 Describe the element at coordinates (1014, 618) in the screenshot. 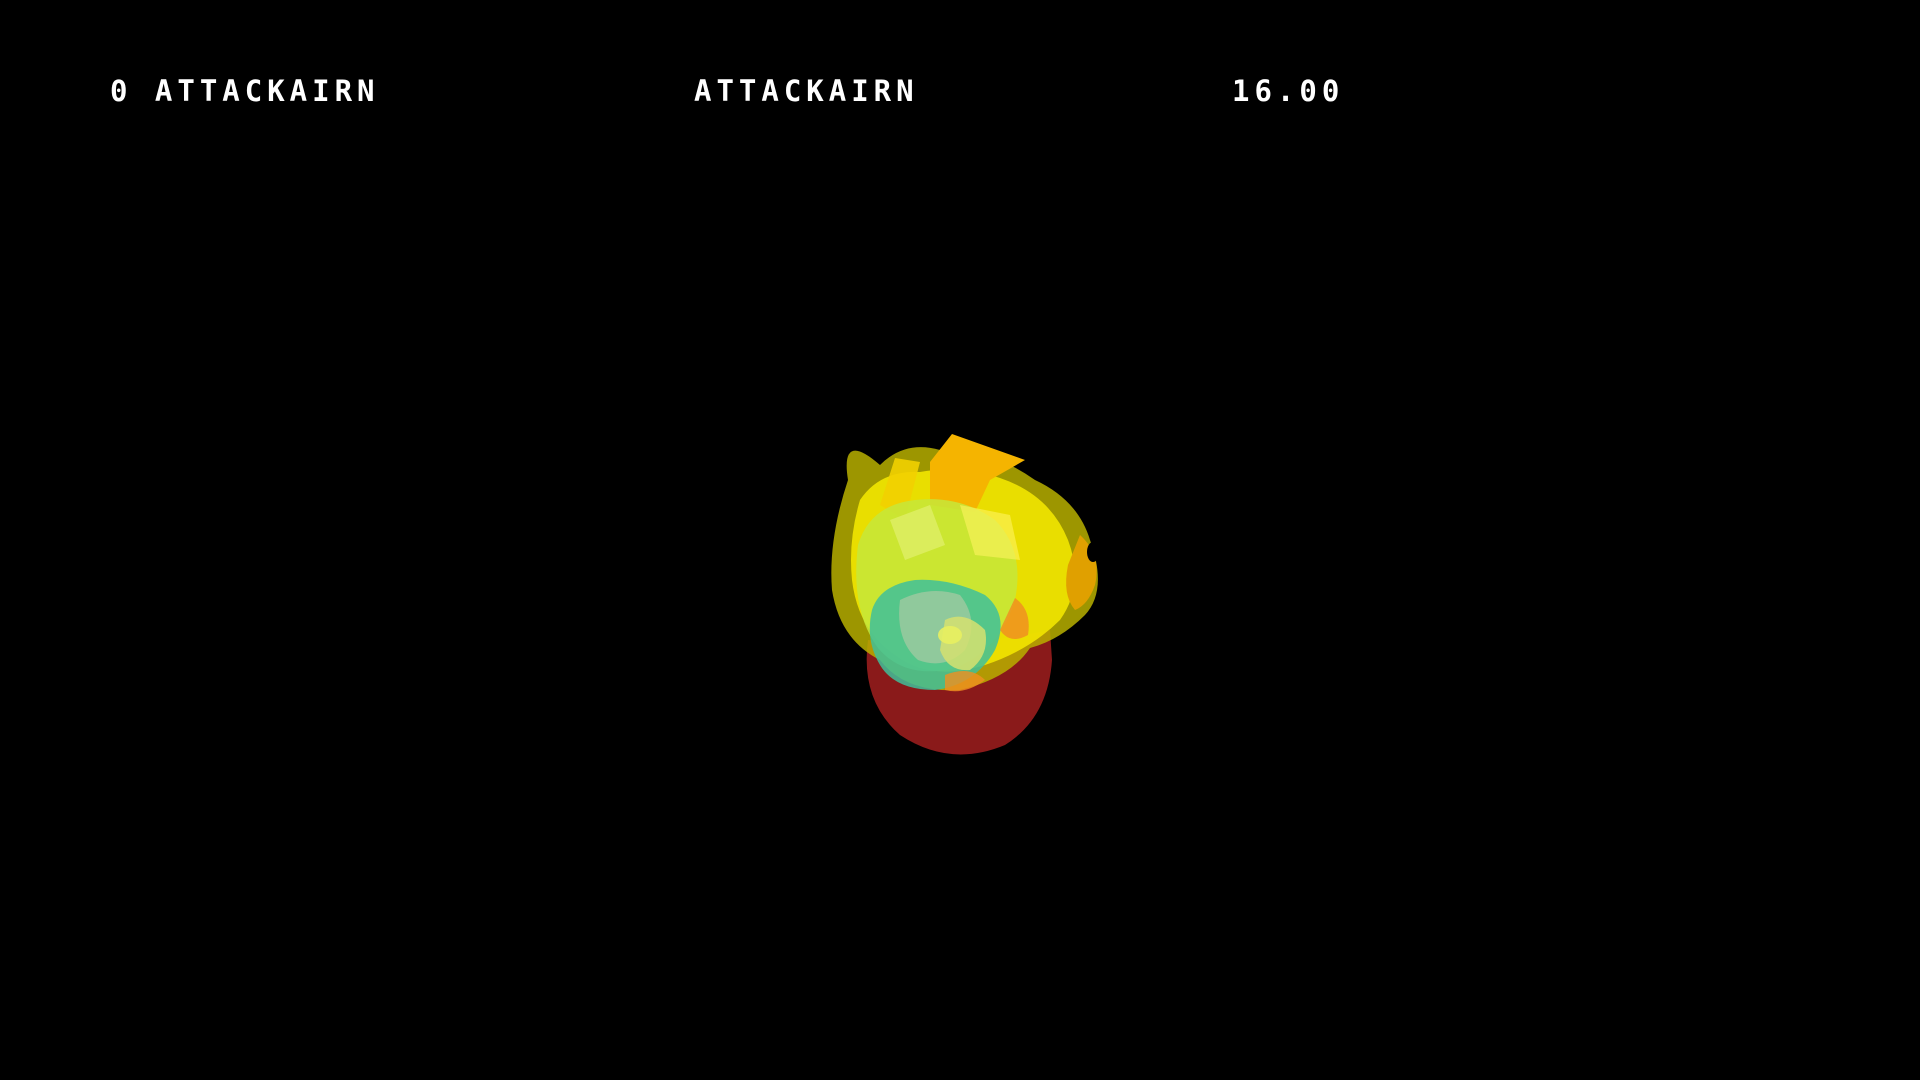

I see `object-orange-accent` at that location.